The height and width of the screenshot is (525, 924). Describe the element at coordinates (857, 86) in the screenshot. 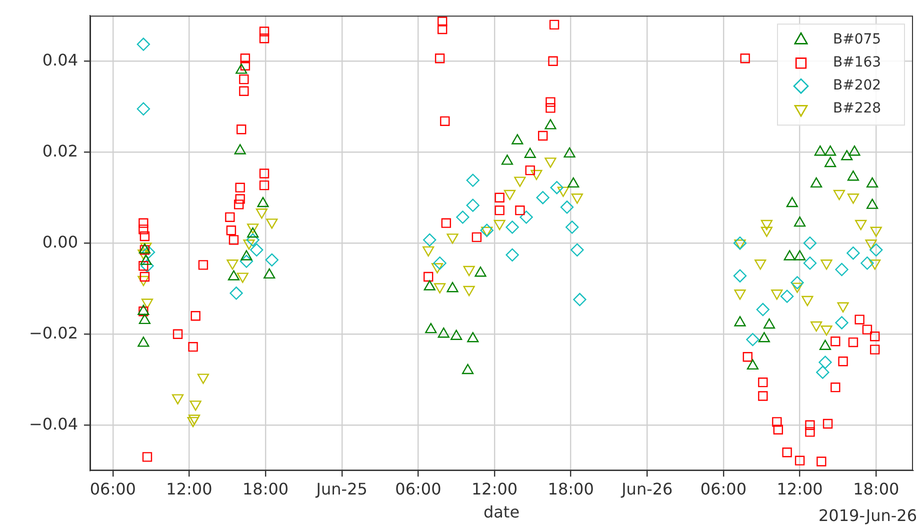

I see `legend-label: B#202` at that location.